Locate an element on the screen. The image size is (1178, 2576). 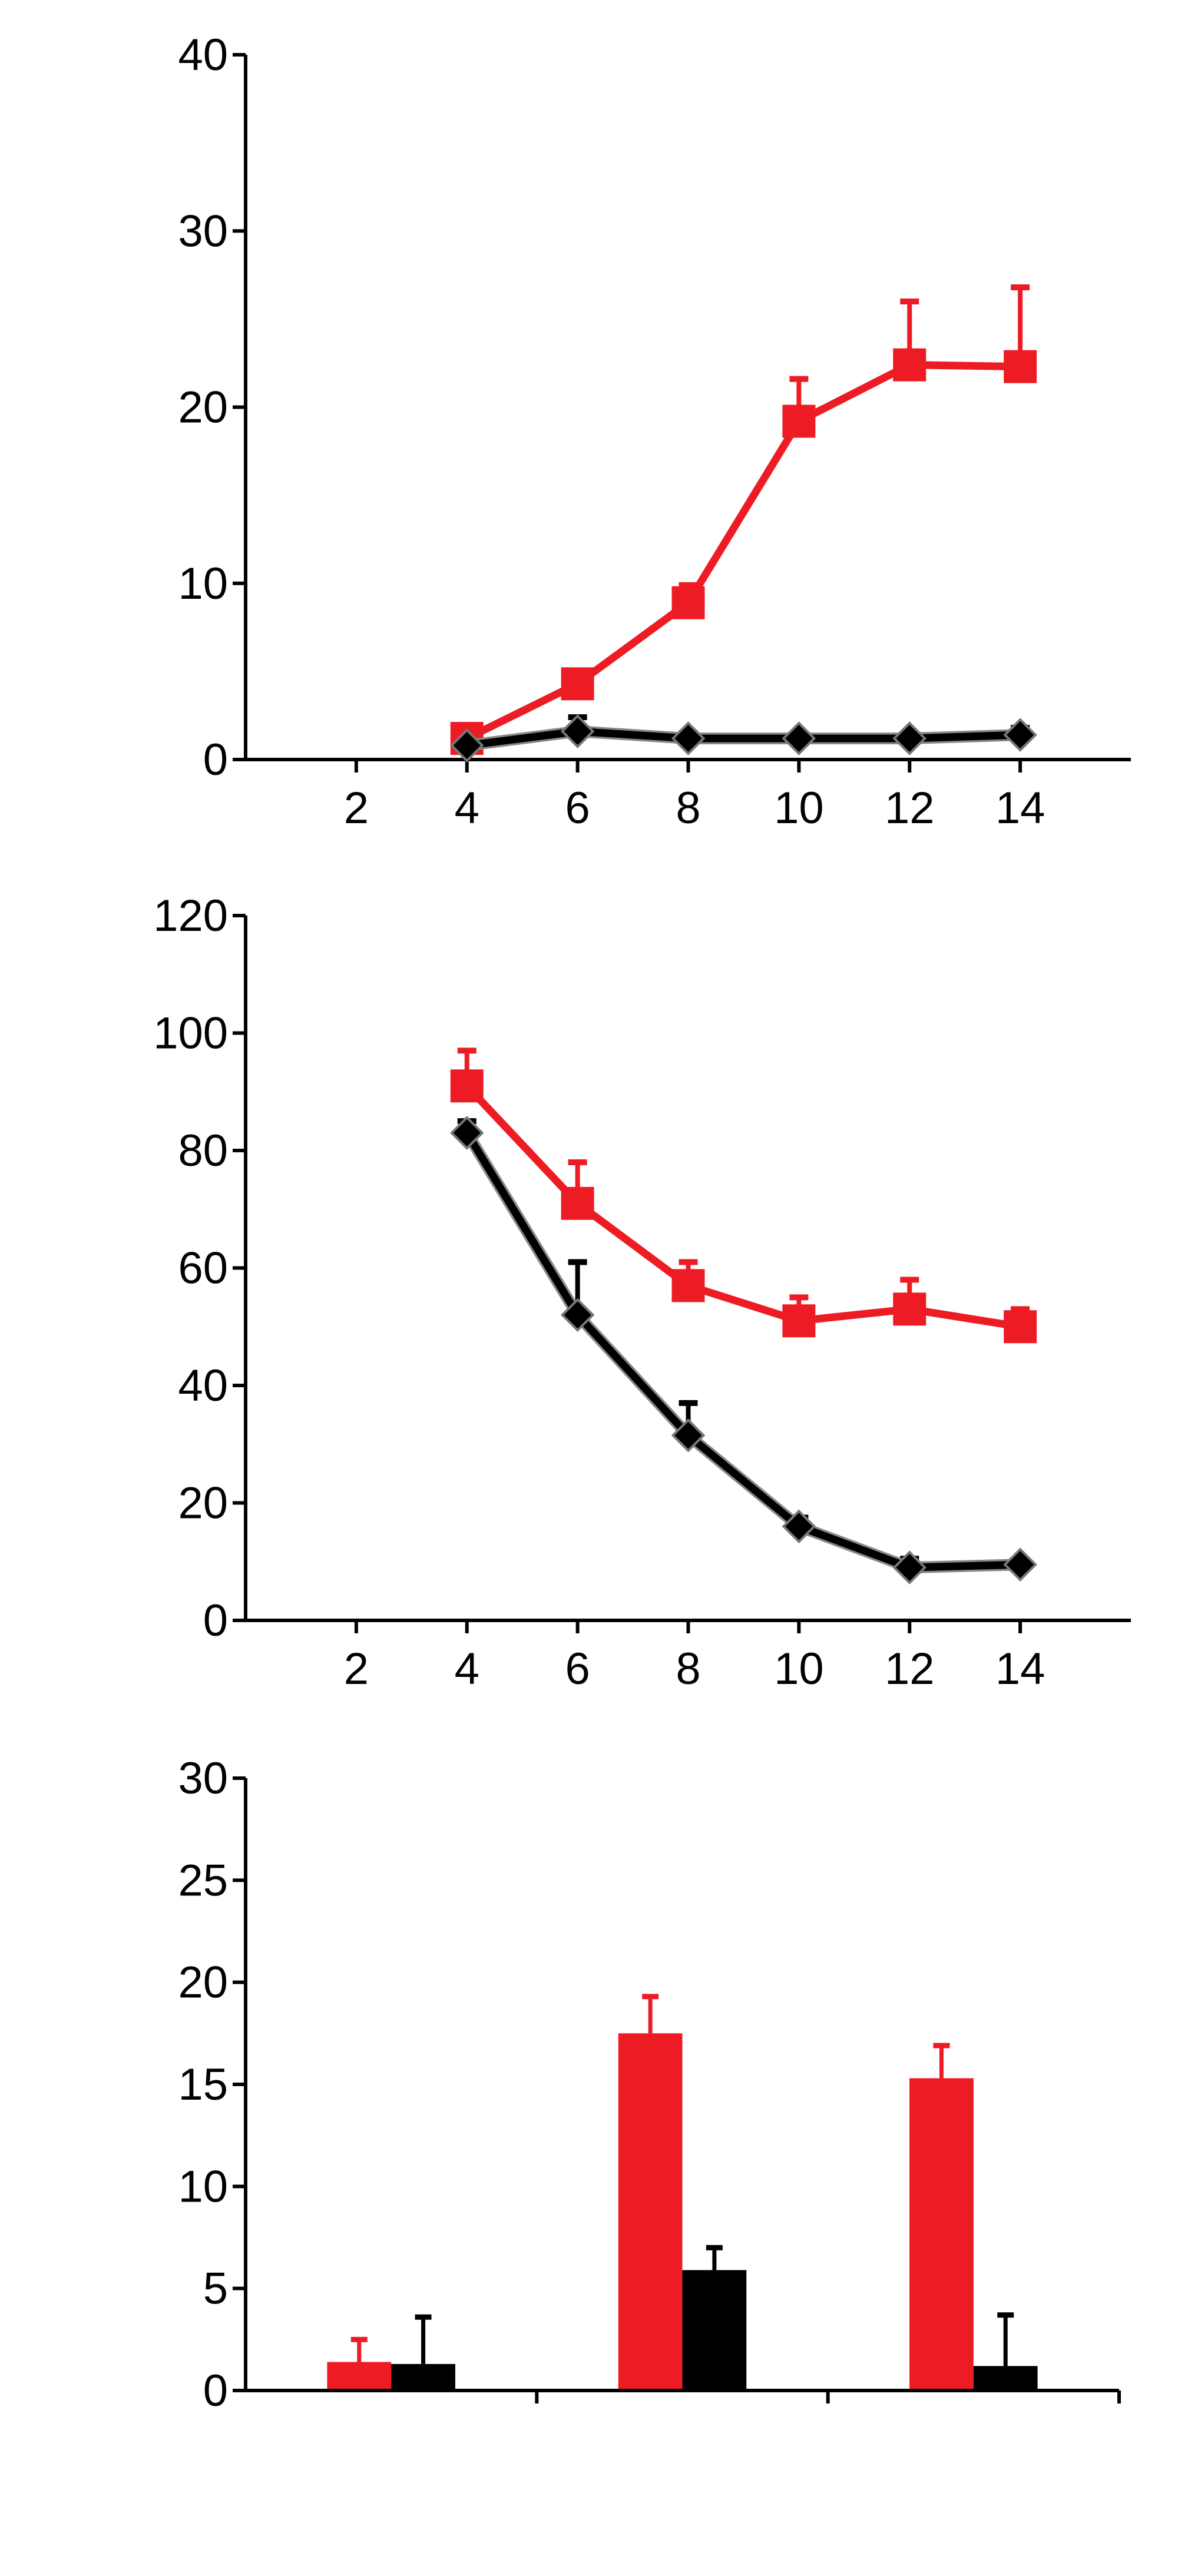
series-line-outline is located at coordinates (741, 1351).